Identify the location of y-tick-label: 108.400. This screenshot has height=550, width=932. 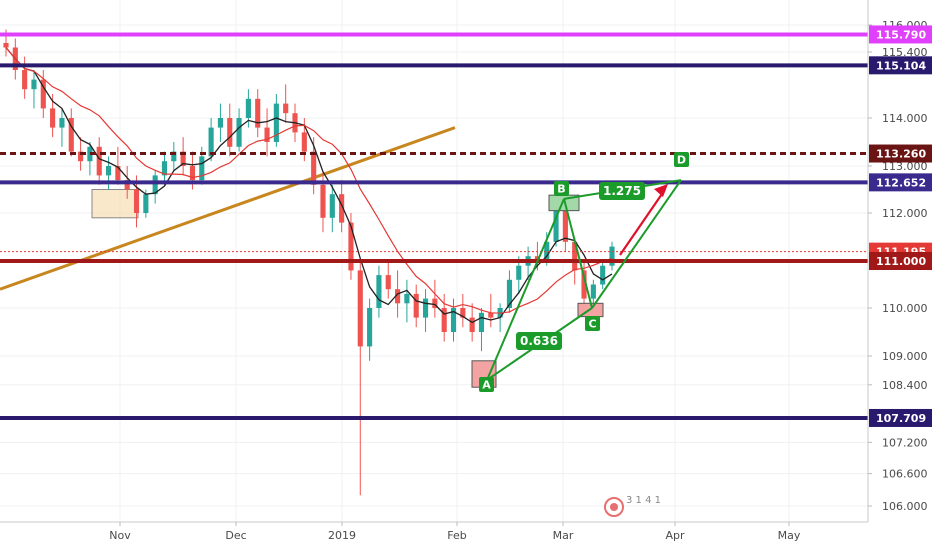
(905, 385).